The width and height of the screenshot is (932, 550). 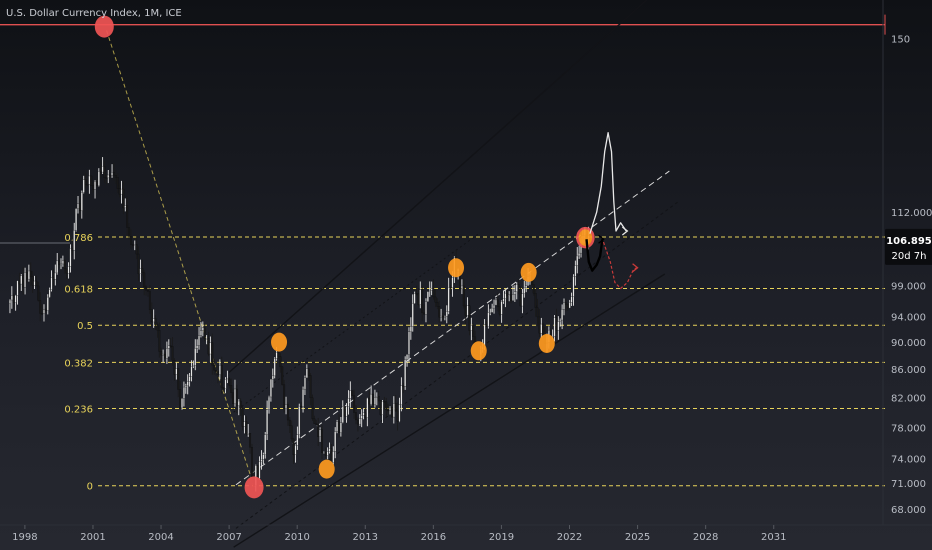 What do you see at coordinates (705, 537) in the screenshot?
I see `time-tick-label: 2028` at bounding box center [705, 537].